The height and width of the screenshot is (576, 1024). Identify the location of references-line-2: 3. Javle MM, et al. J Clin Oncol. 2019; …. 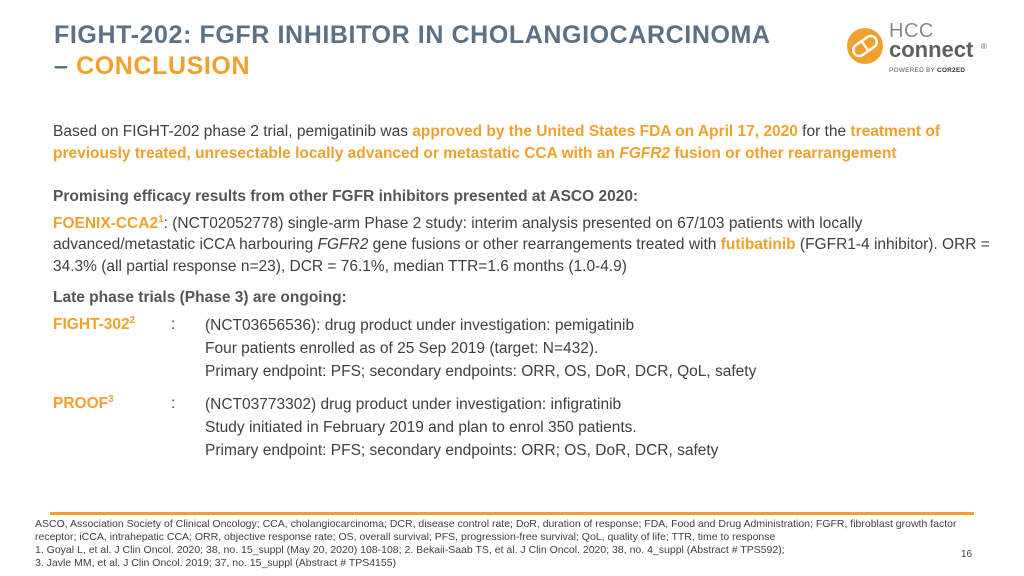
(216, 563).